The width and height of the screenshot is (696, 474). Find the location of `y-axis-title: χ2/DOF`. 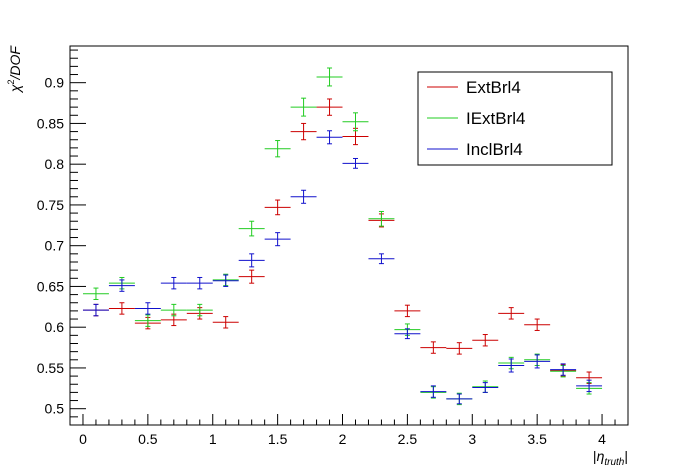

y-axis-title: χ2/DOF is located at coordinates (14, 70).